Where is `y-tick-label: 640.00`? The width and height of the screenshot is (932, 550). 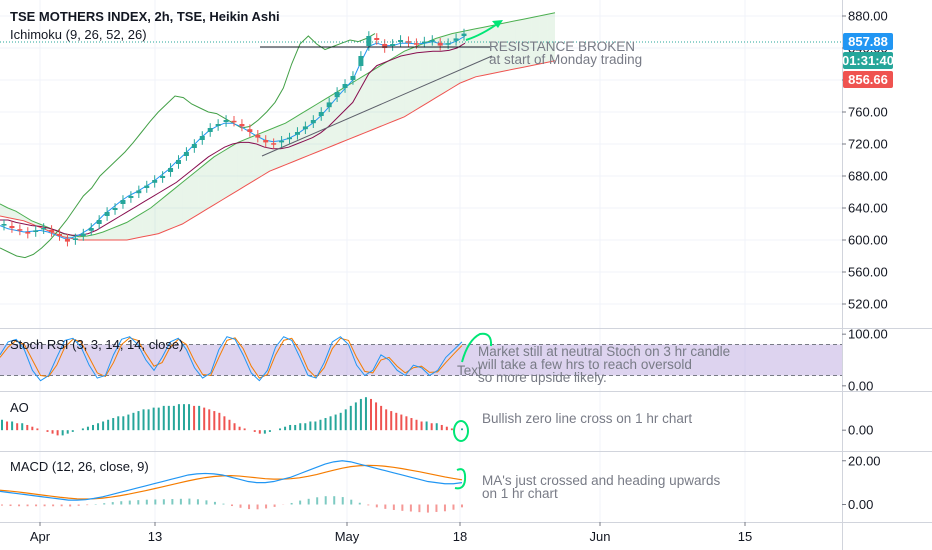
y-tick-label: 640.00 is located at coordinates (868, 208).